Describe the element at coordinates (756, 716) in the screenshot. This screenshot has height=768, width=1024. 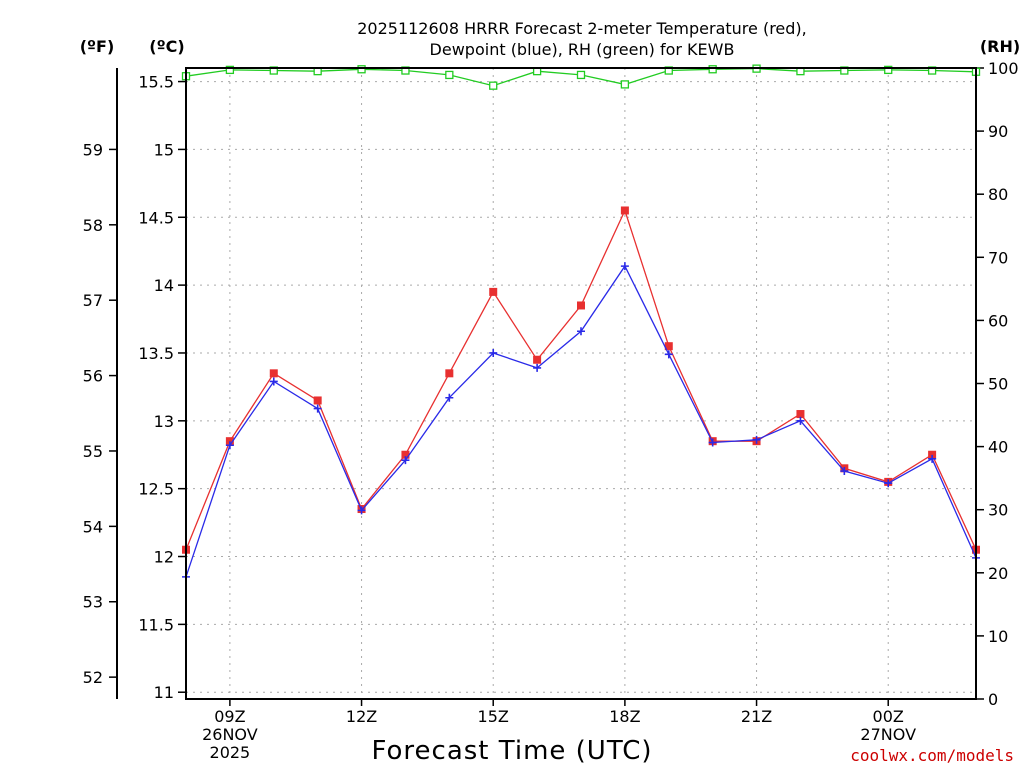
I see `x-tick-label: 21Z` at that location.